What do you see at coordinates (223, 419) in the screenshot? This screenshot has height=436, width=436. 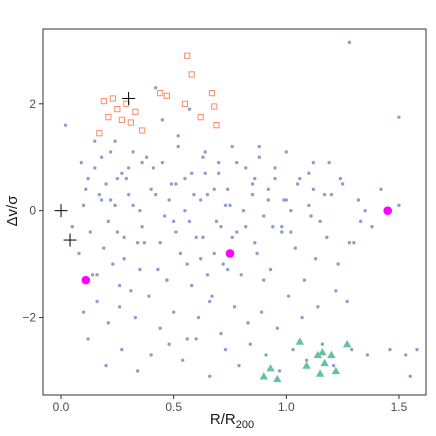 I see `x-axis-title-main: R/R` at bounding box center [223, 419].